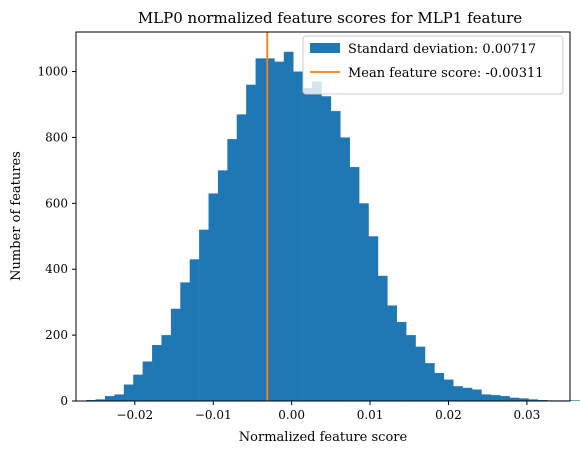 The width and height of the screenshot is (580, 459). What do you see at coordinates (328, 411) in the screenshot?
I see `x-axis-ticks: −0.02 −0.01 0.00 0.01 0.02 0.03` at bounding box center [328, 411].